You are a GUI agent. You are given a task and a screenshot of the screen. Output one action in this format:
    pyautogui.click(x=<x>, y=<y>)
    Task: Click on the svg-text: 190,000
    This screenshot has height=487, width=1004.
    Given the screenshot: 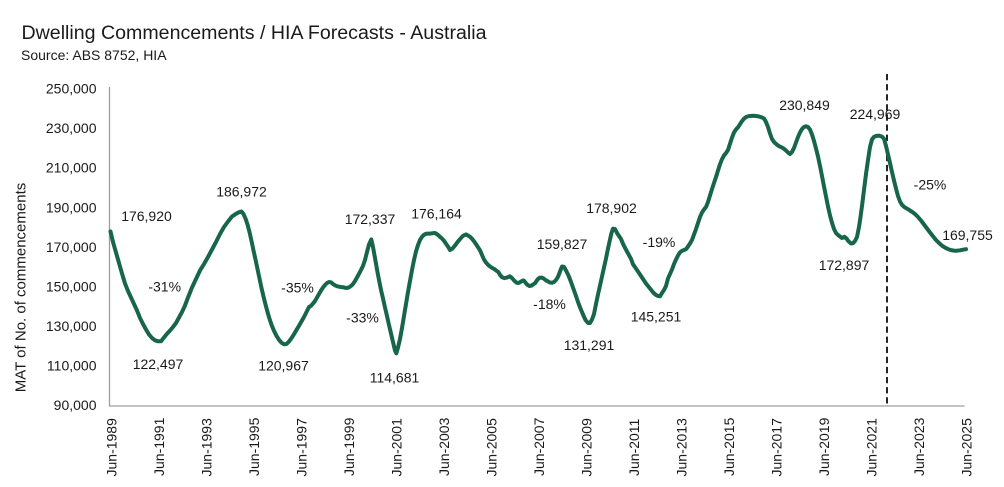 What is the action you would take?
    pyautogui.click(x=71, y=207)
    